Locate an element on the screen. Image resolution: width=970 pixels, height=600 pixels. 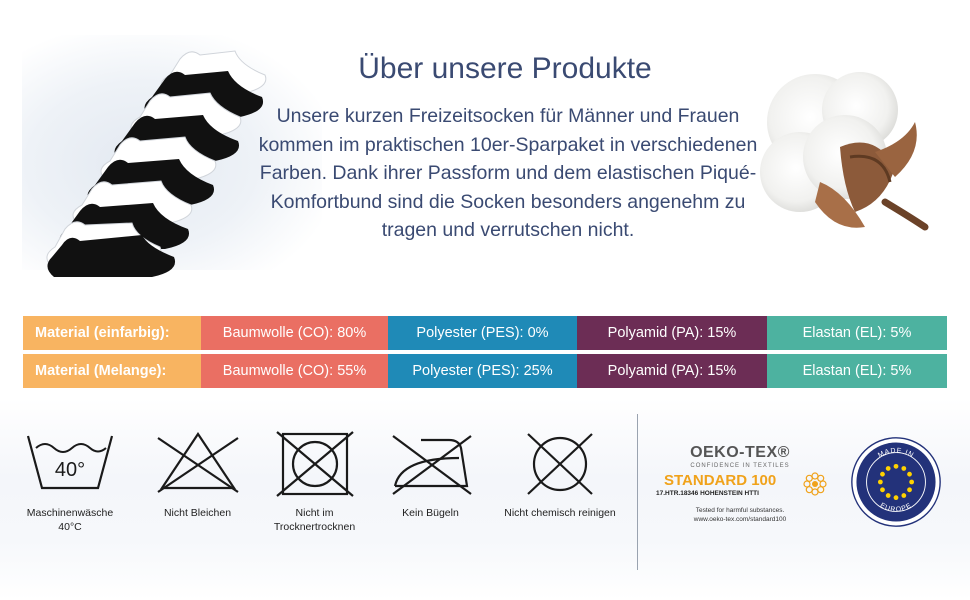
no-bleach-icon is located at coordinates (197, 462).